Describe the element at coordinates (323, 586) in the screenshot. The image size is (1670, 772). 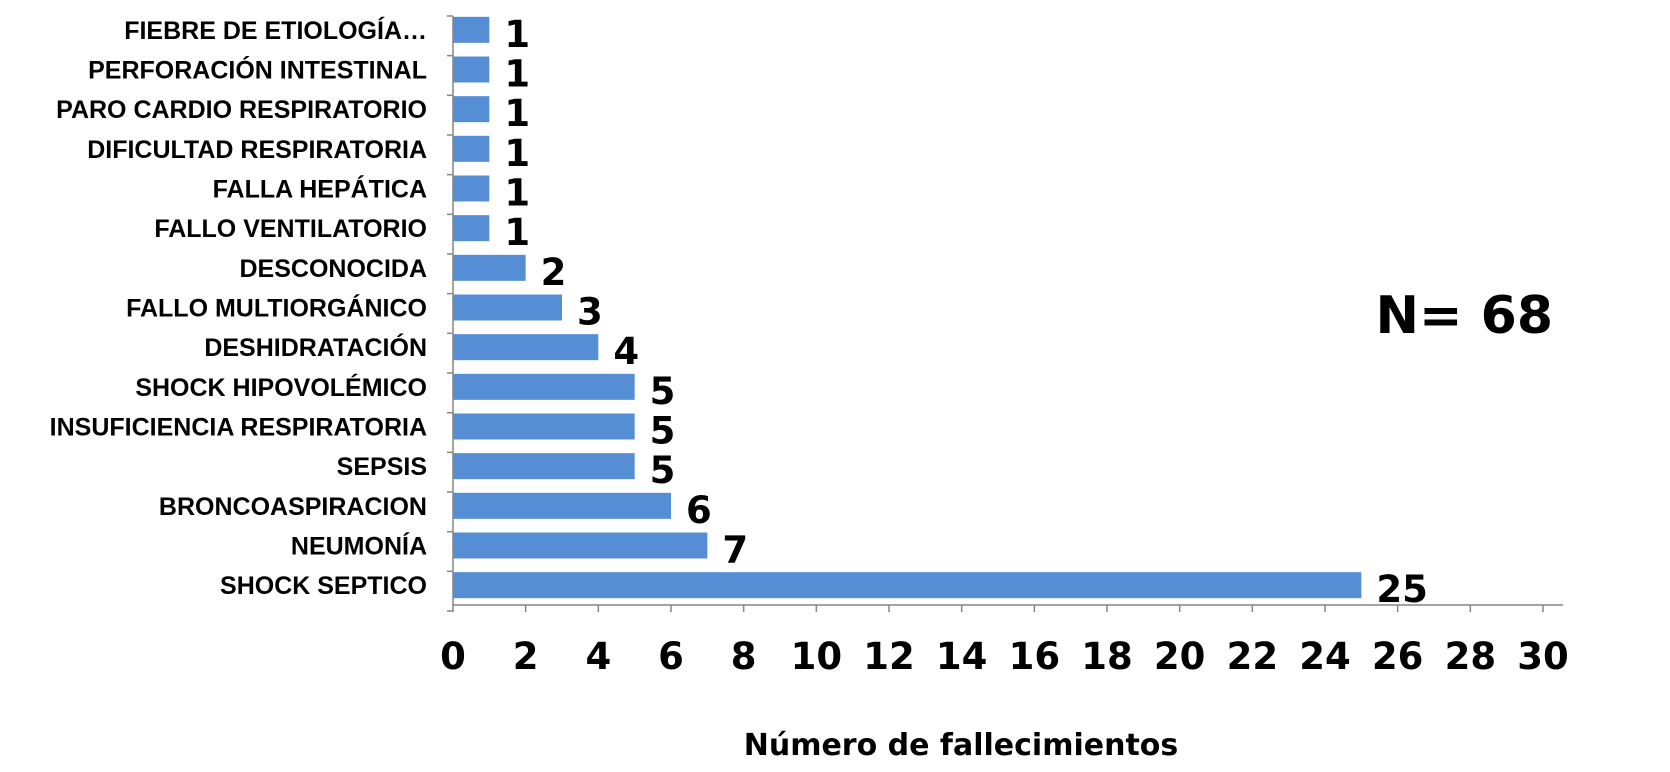
I see `category-label: SHOCK SEPTICO` at that location.